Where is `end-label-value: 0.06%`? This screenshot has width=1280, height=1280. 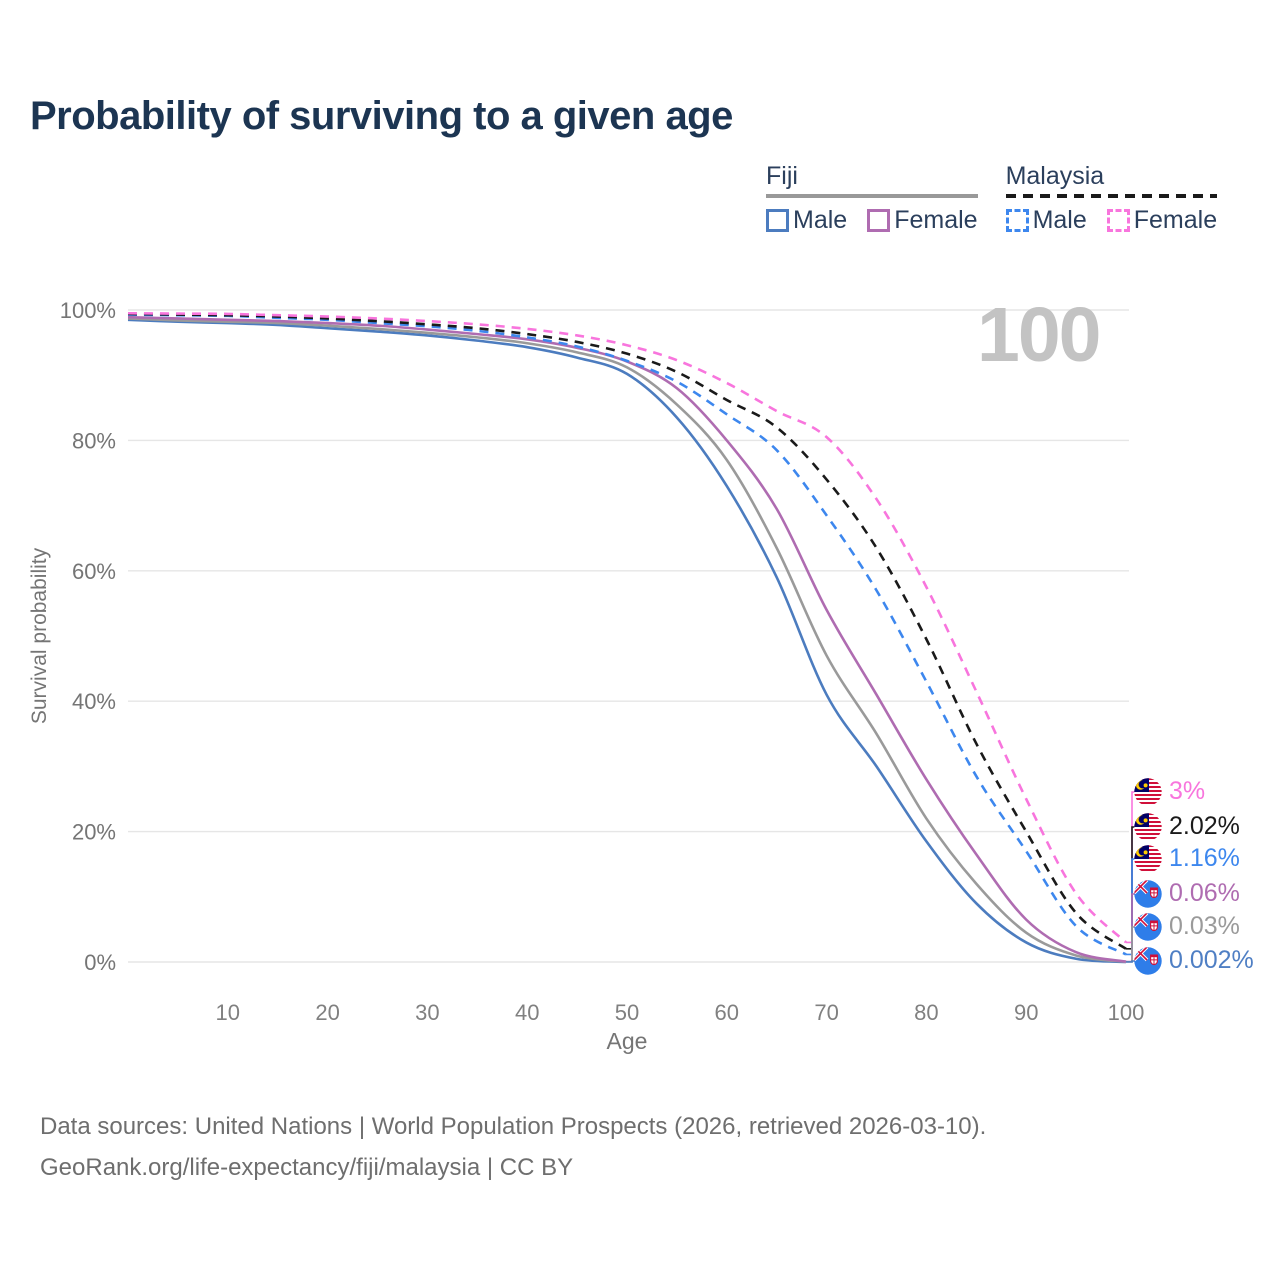
end-label-value: 0.06% is located at coordinates (1204, 893).